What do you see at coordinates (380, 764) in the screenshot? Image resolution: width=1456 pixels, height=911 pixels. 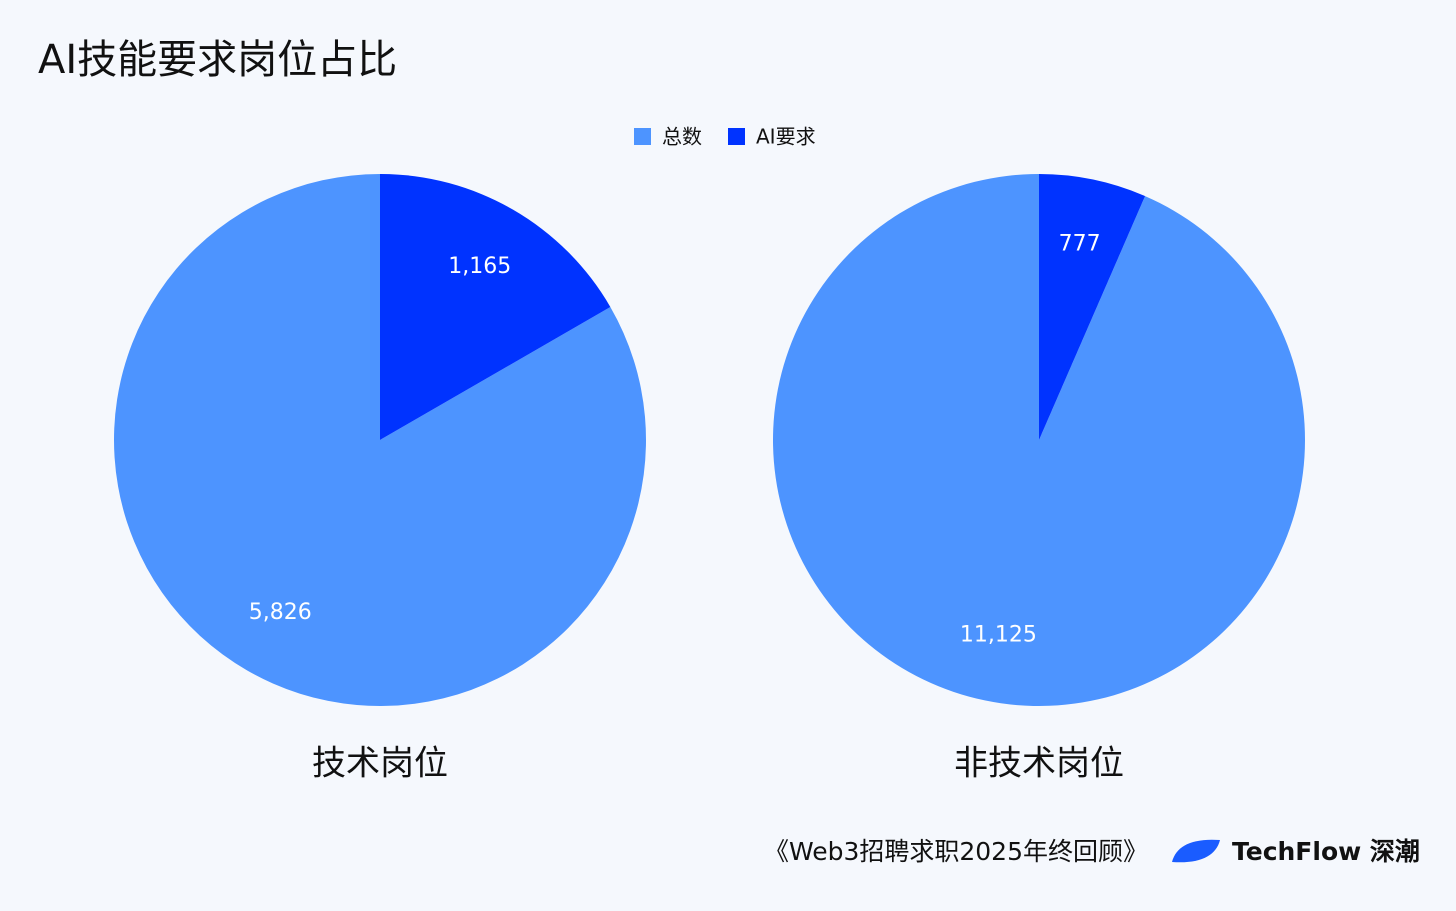 I see `pie-caption: 技术岗位` at bounding box center [380, 764].